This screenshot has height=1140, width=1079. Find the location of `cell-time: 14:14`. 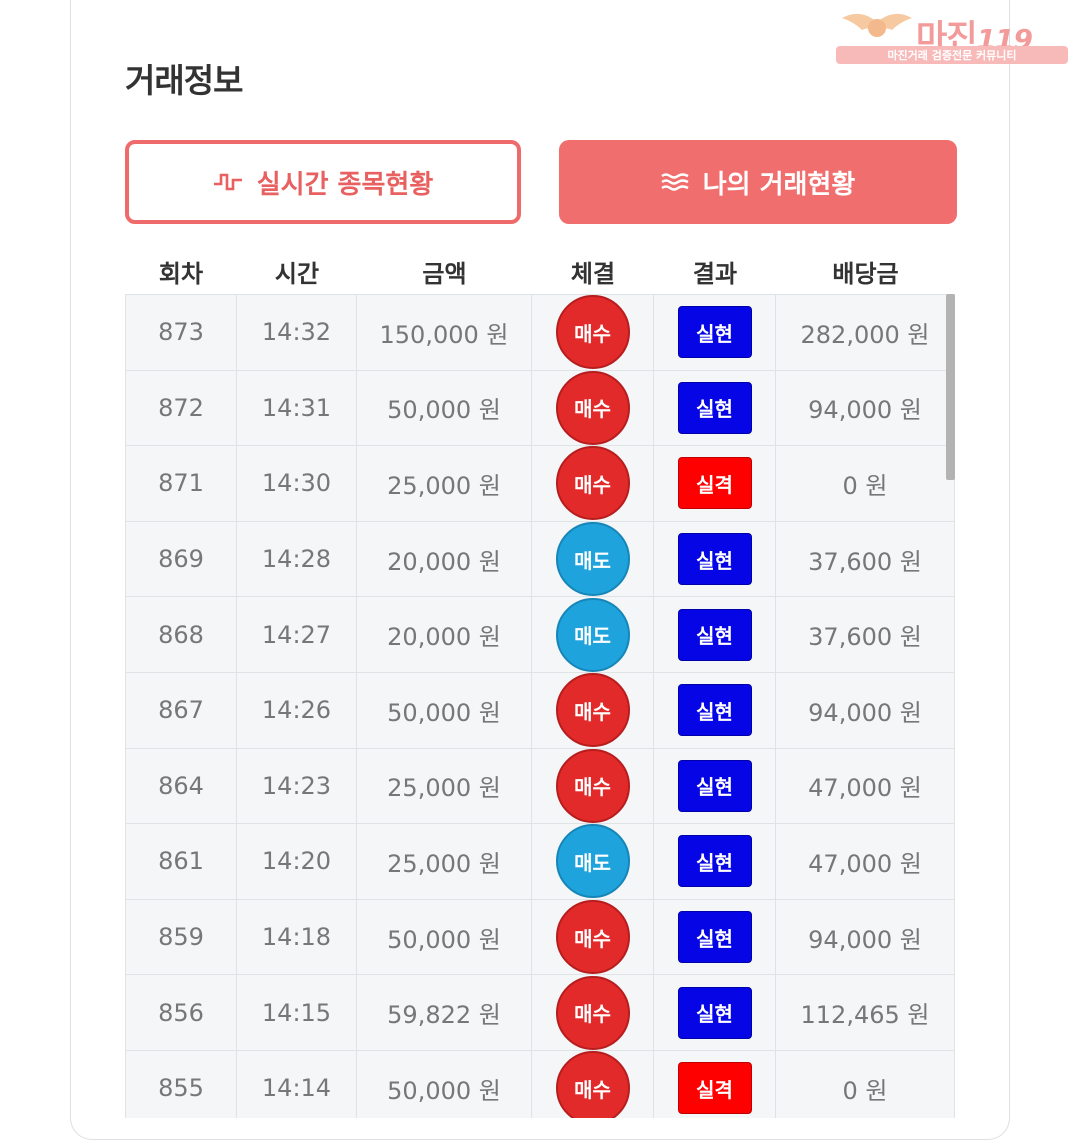

cell-time: 14:14 is located at coordinates (297, 1084).